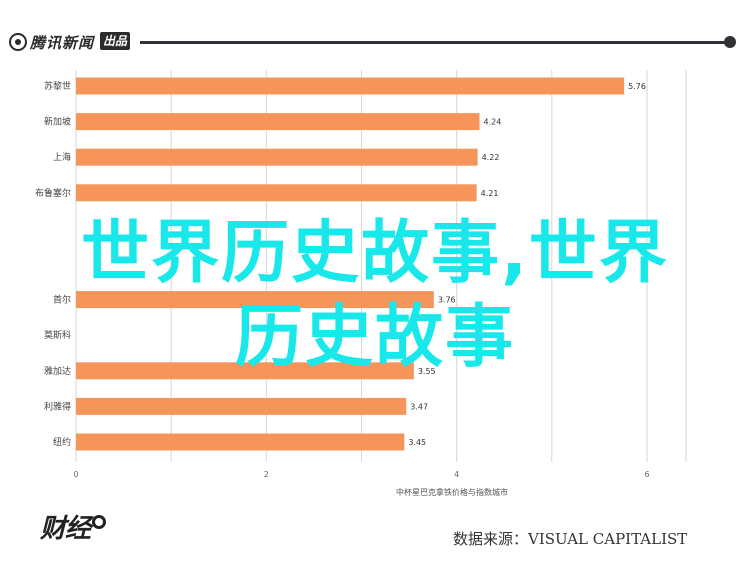 The height and width of the screenshot is (575, 750). Describe the element at coordinates (53, 193) in the screenshot. I see `category-label: 布鲁塞尔` at that location.